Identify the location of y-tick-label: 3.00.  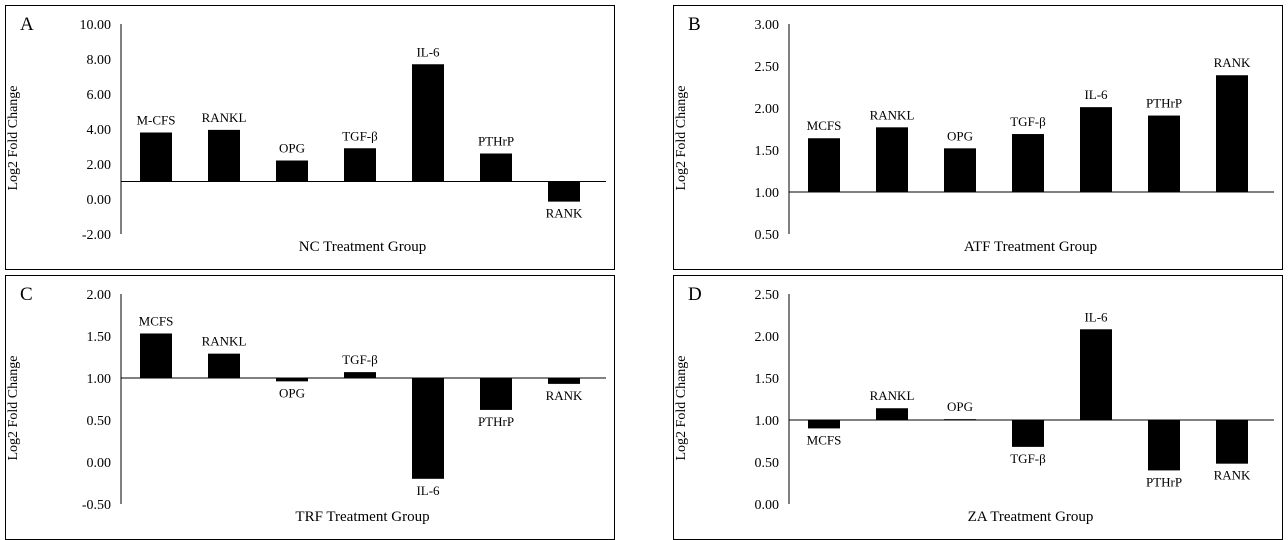
(767, 25).